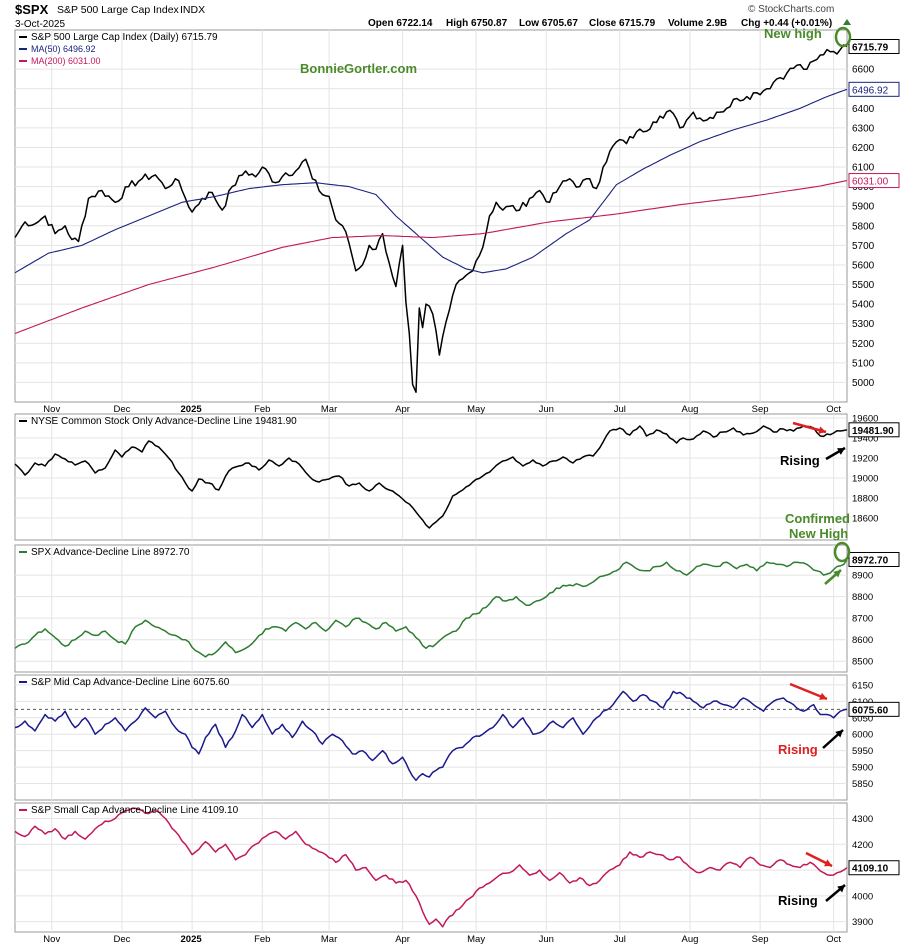 The image size is (900, 950). Describe the element at coordinates (863, 246) in the screenshot. I see `y-tick-label: 5700` at that location.